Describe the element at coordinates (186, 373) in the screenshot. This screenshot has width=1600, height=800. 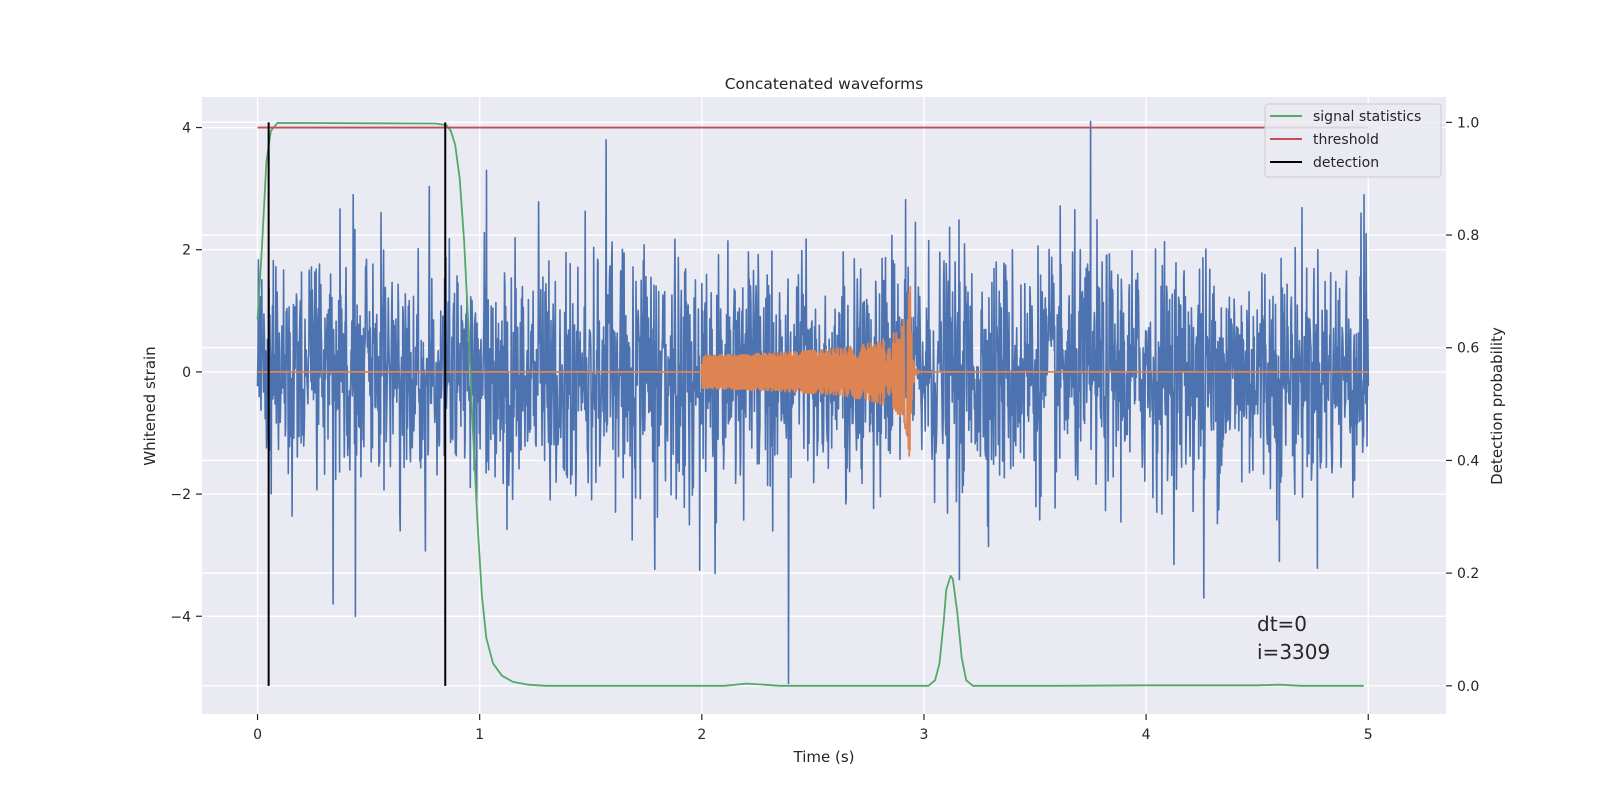
I see `y-tick-label: 0` at that location.